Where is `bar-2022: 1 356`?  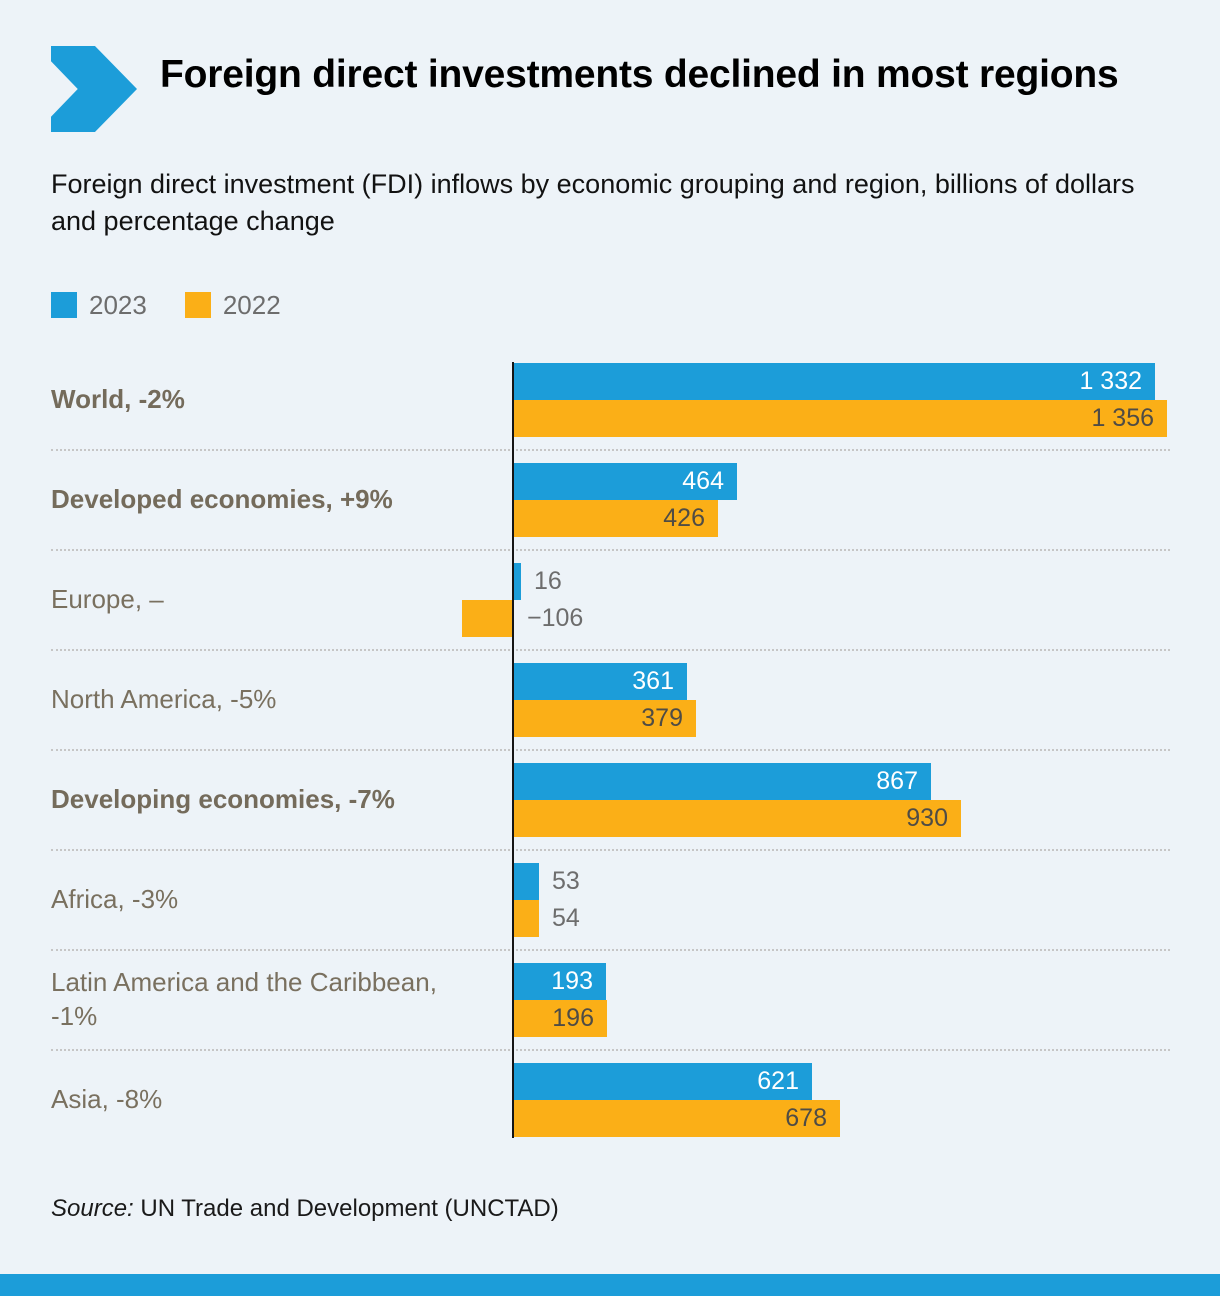
bar-2022: 1 356 is located at coordinates (840, 418).